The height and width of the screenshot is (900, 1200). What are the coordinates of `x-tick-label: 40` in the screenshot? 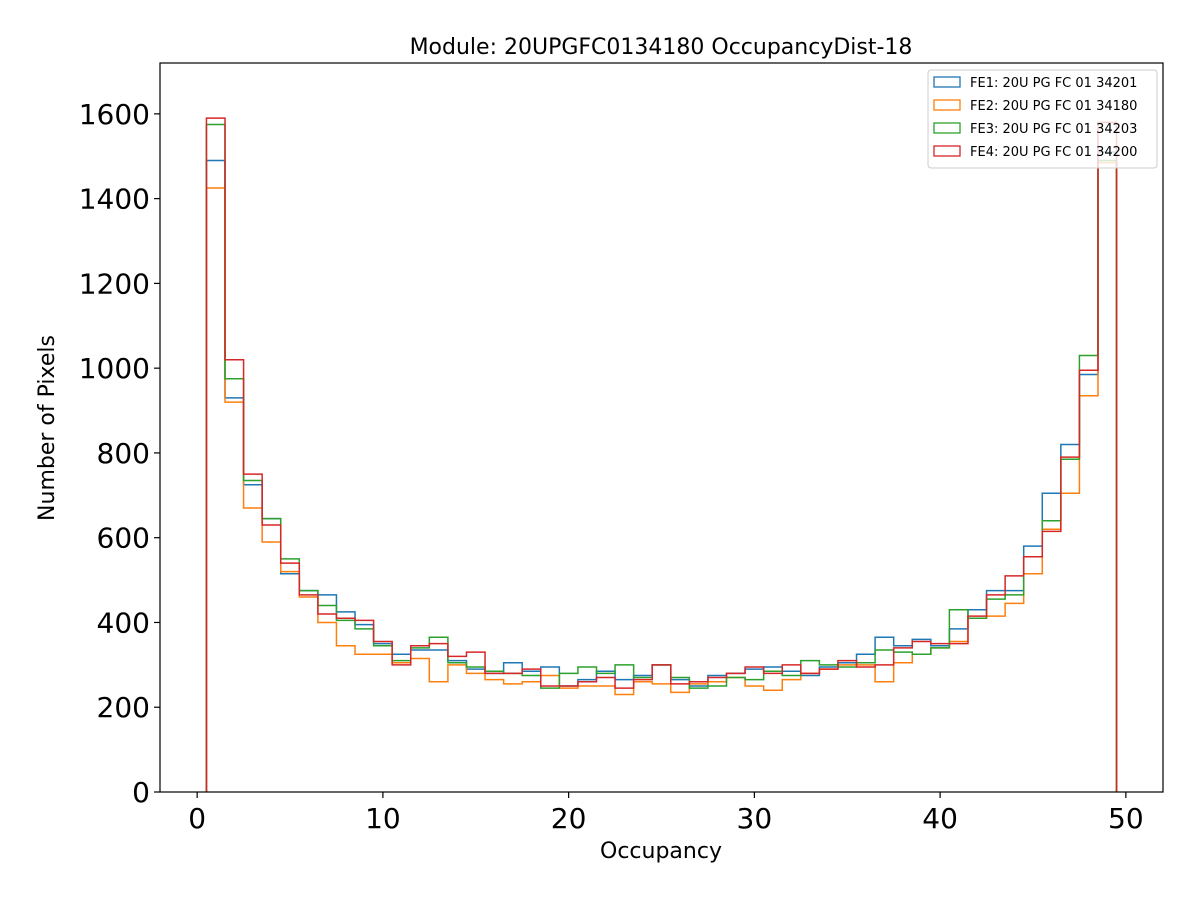 It's located at (940, 818).